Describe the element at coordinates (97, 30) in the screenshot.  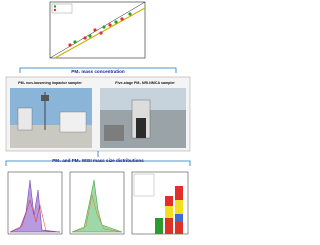
I see `scatter-plot` at that location.